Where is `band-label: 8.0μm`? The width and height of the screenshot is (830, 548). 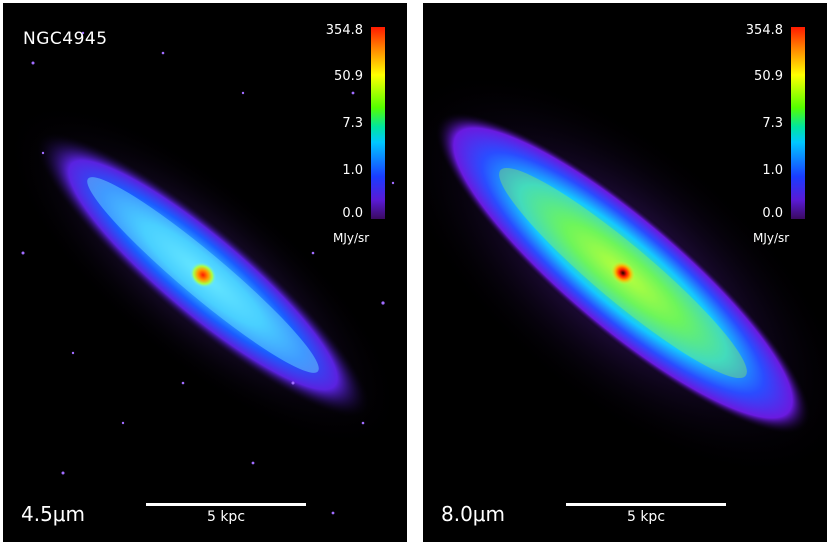 band-label: 8.0μm is located at coordinates (473, 514).